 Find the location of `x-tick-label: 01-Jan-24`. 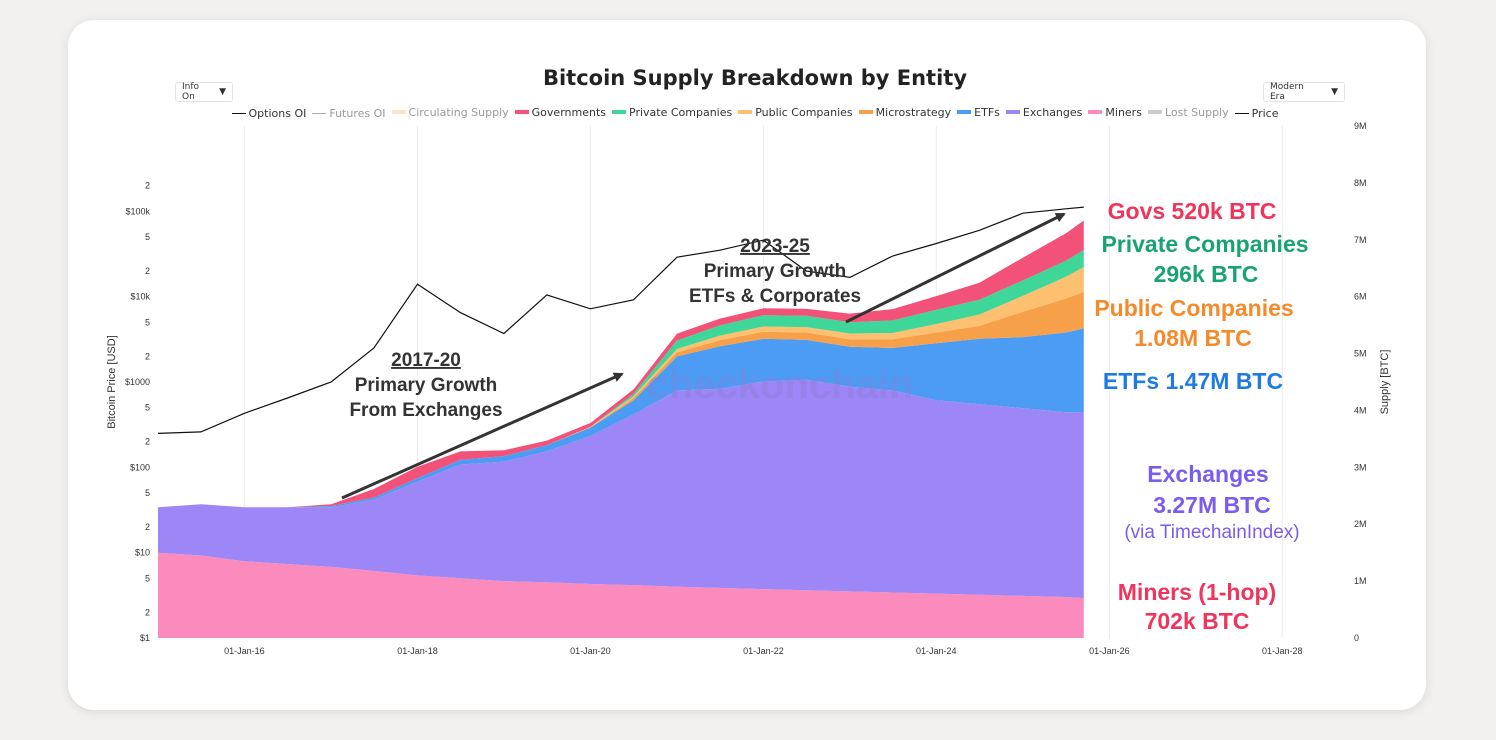

x-tick-label: 01-Jan-24 is located at coordinates (936, 651).